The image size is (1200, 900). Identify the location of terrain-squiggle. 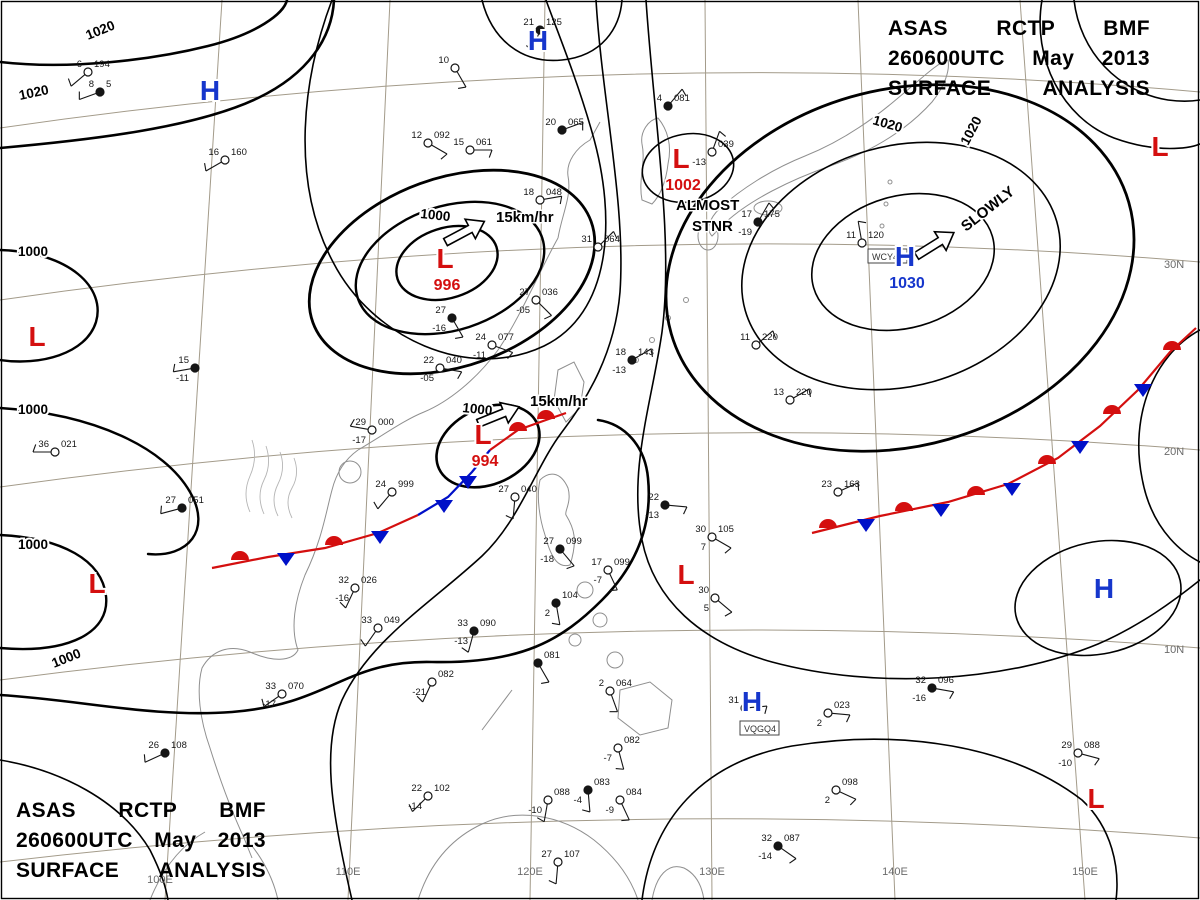
(264, 480).